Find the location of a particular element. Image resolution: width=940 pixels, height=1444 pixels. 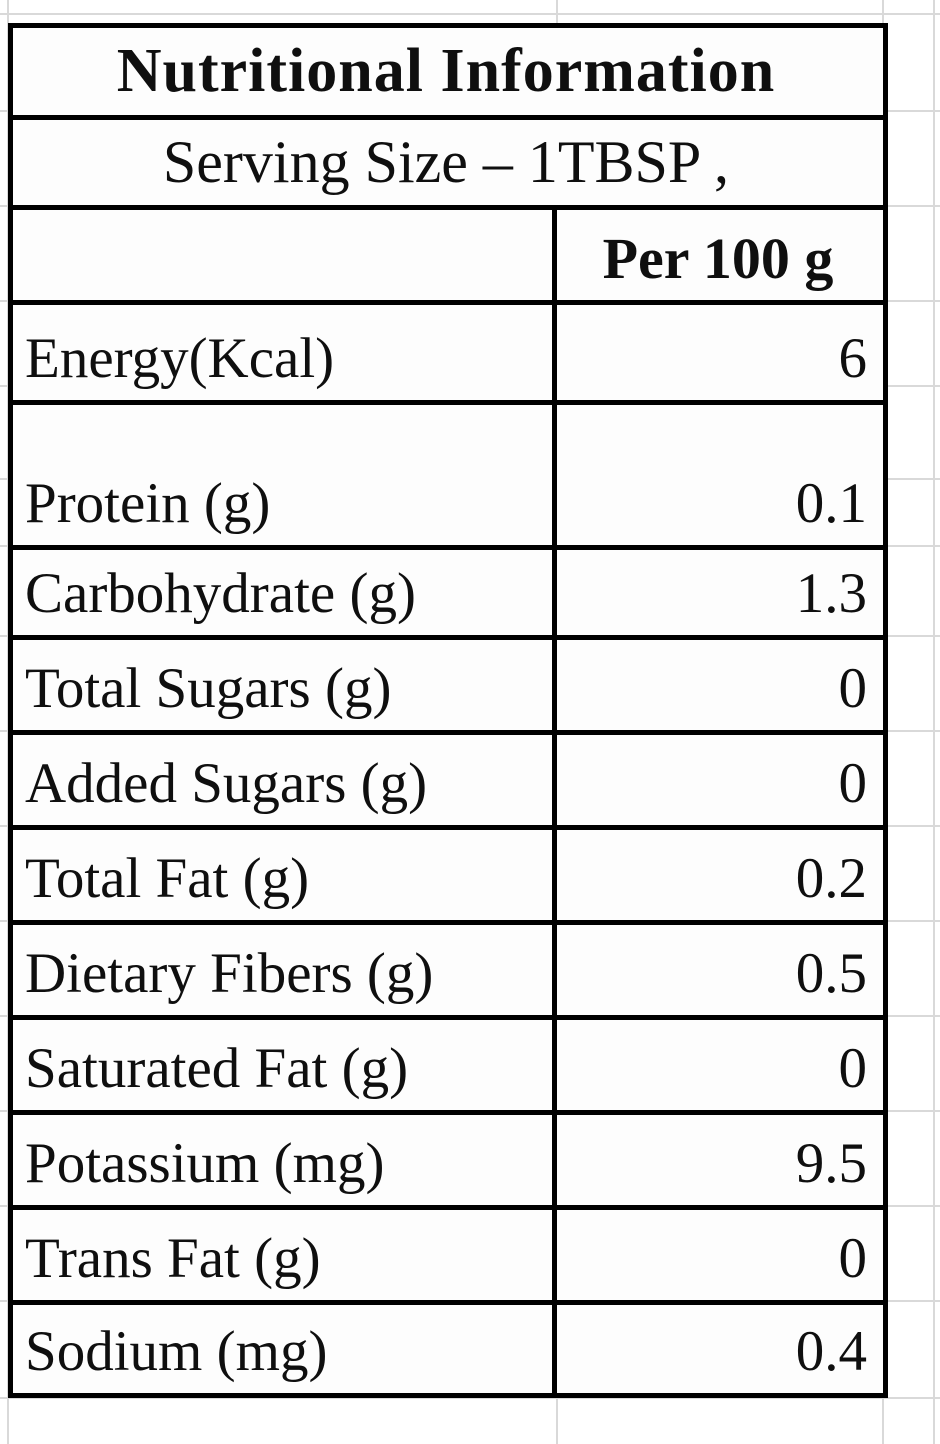

nutrient-label: Dietary Fibers (g) is located at coordinates (282, 970).